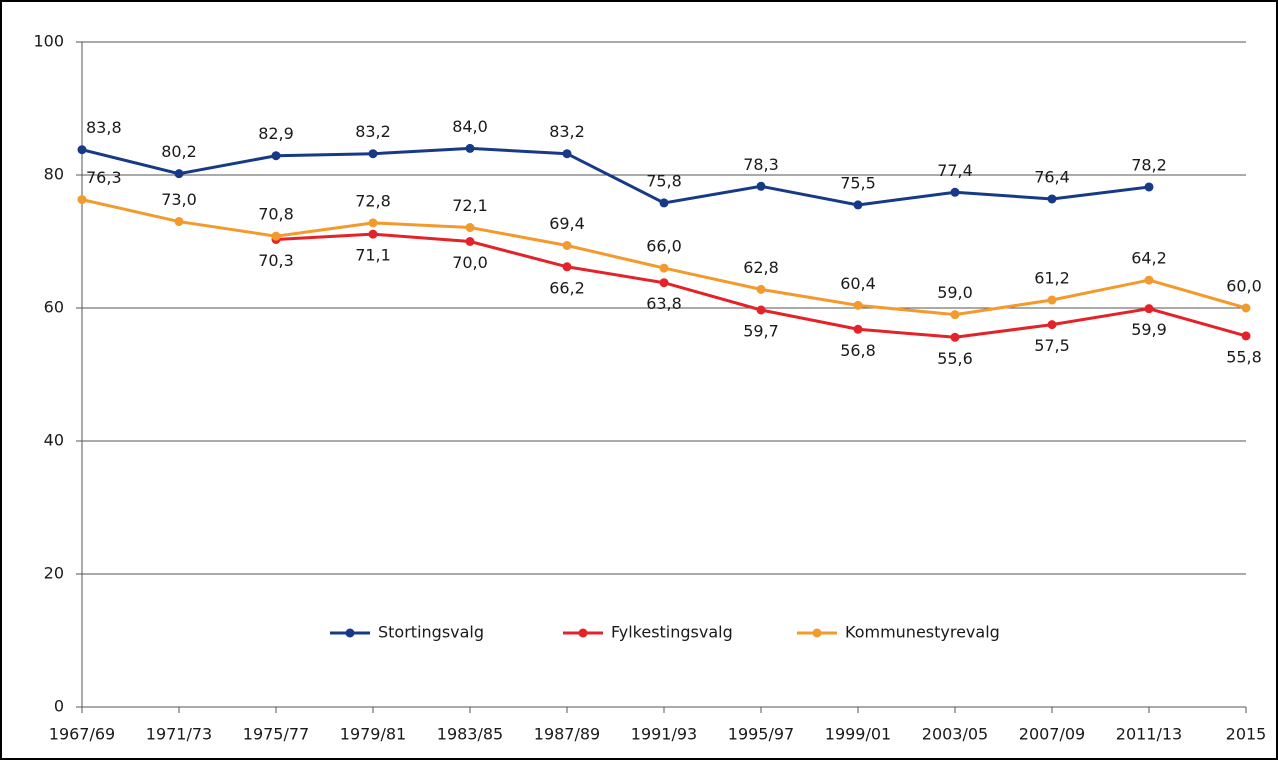 Image resolution: width=1278 pixels, height=760 pixels. I want to click on data-label: 76,3, so click(104, 177).